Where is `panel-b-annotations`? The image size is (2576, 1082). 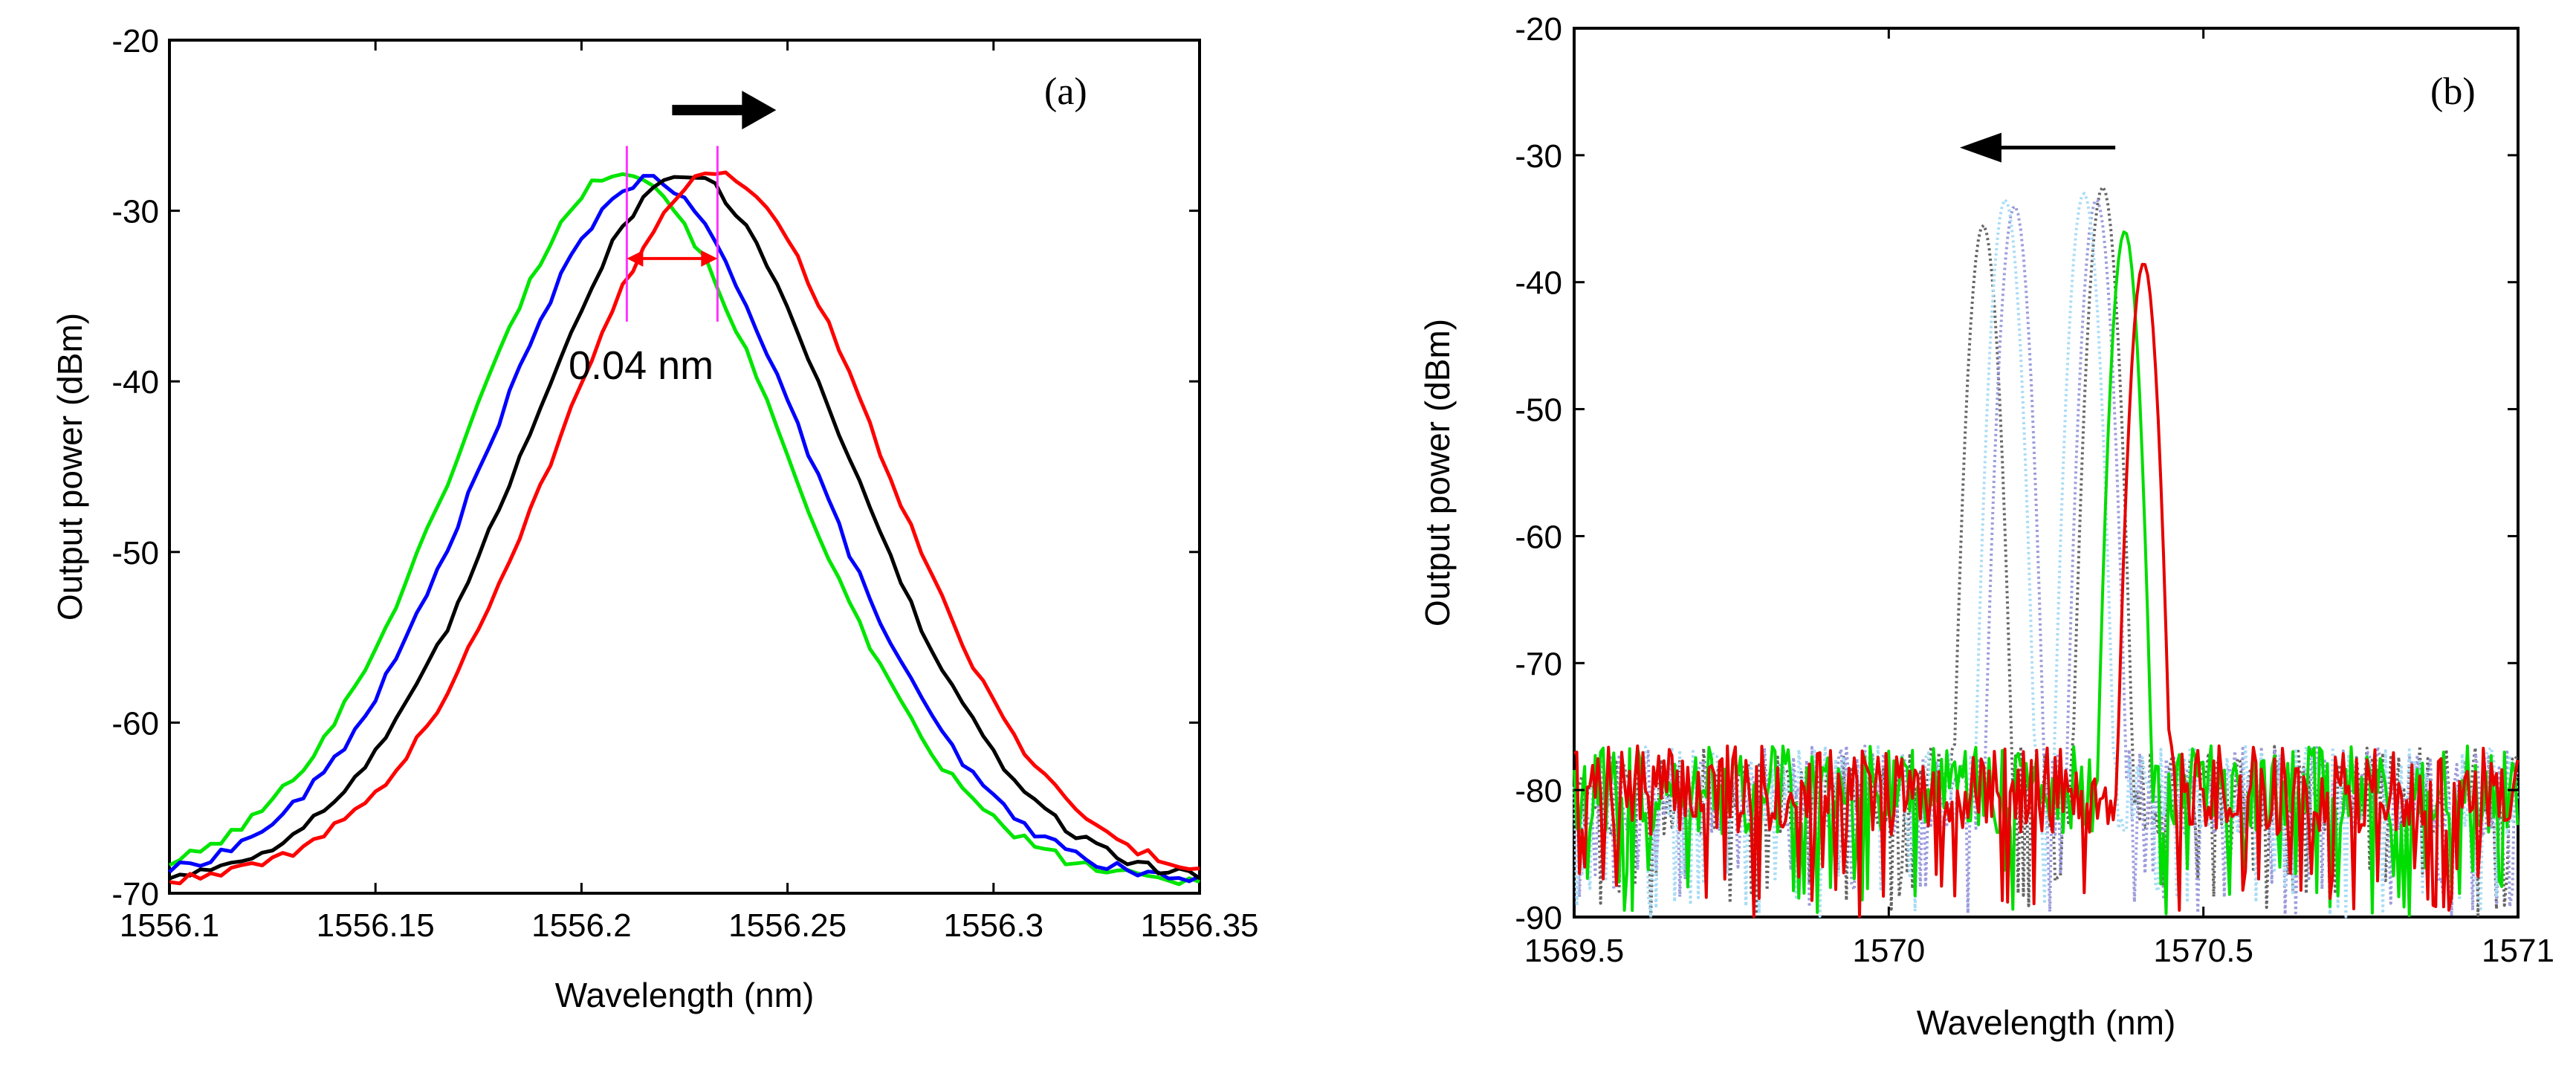
panel-b-annotations is located at coordinates (2037, 147).